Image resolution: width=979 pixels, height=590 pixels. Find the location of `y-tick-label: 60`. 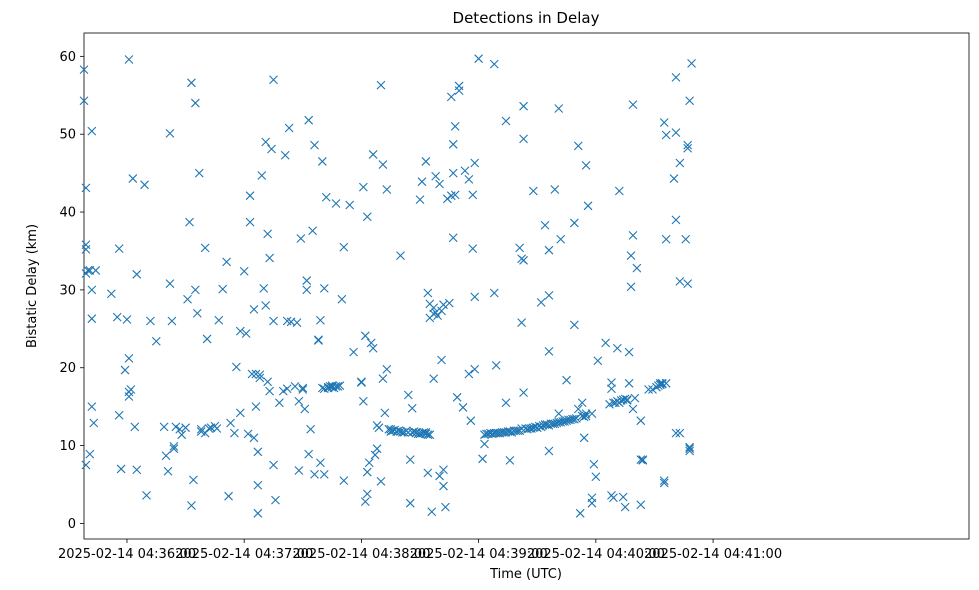

y-tick-label: 60 is located at coordinates (67, 57).